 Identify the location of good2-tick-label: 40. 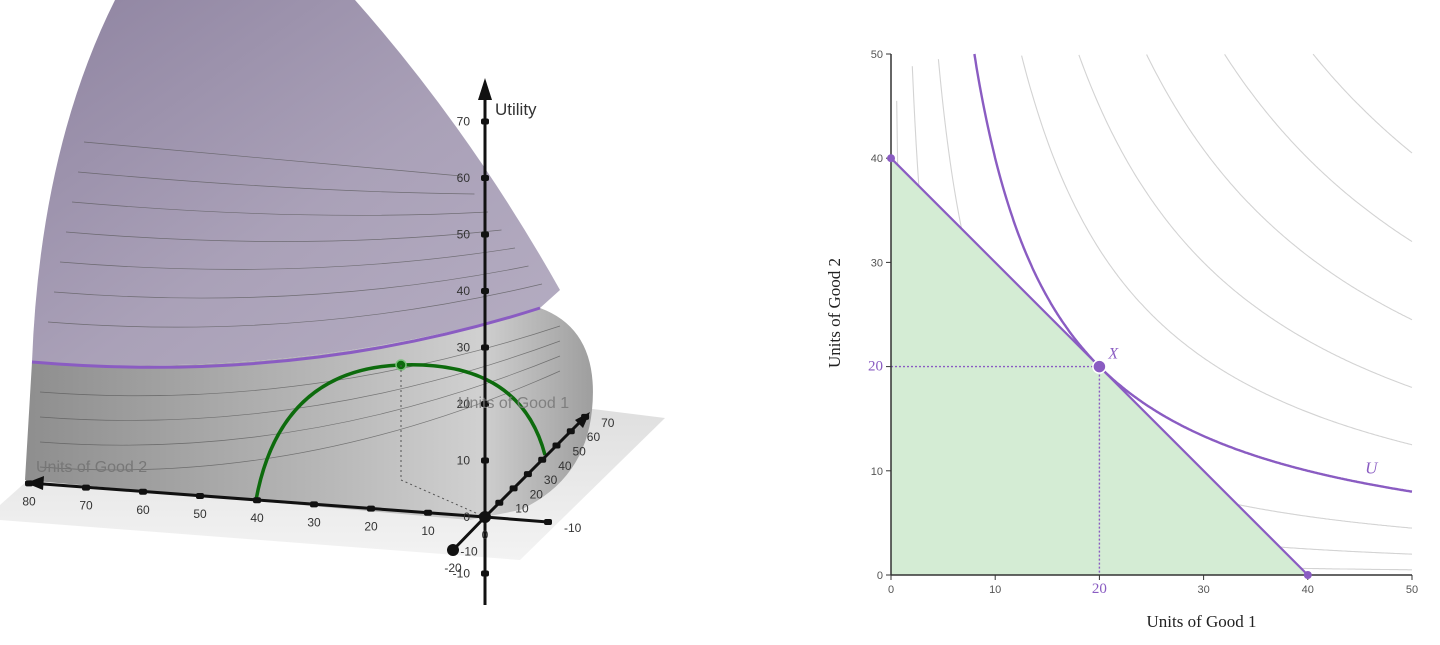
(257, 518).